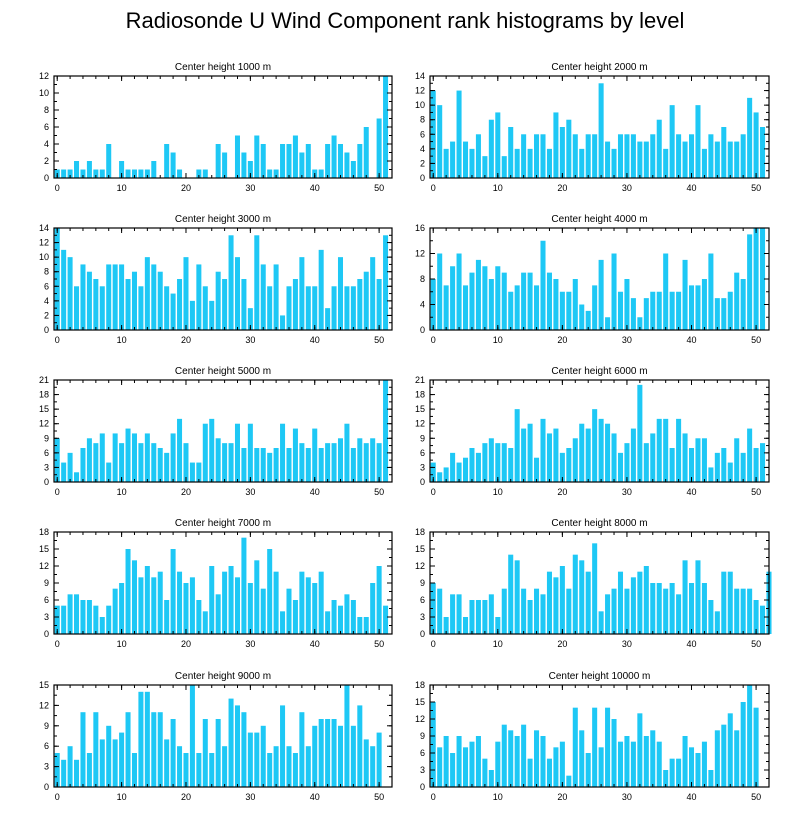 Image resolution: width=810 pixels, height=824 pixels. I want to click on y-tick-label: 15, so click(420, 409).